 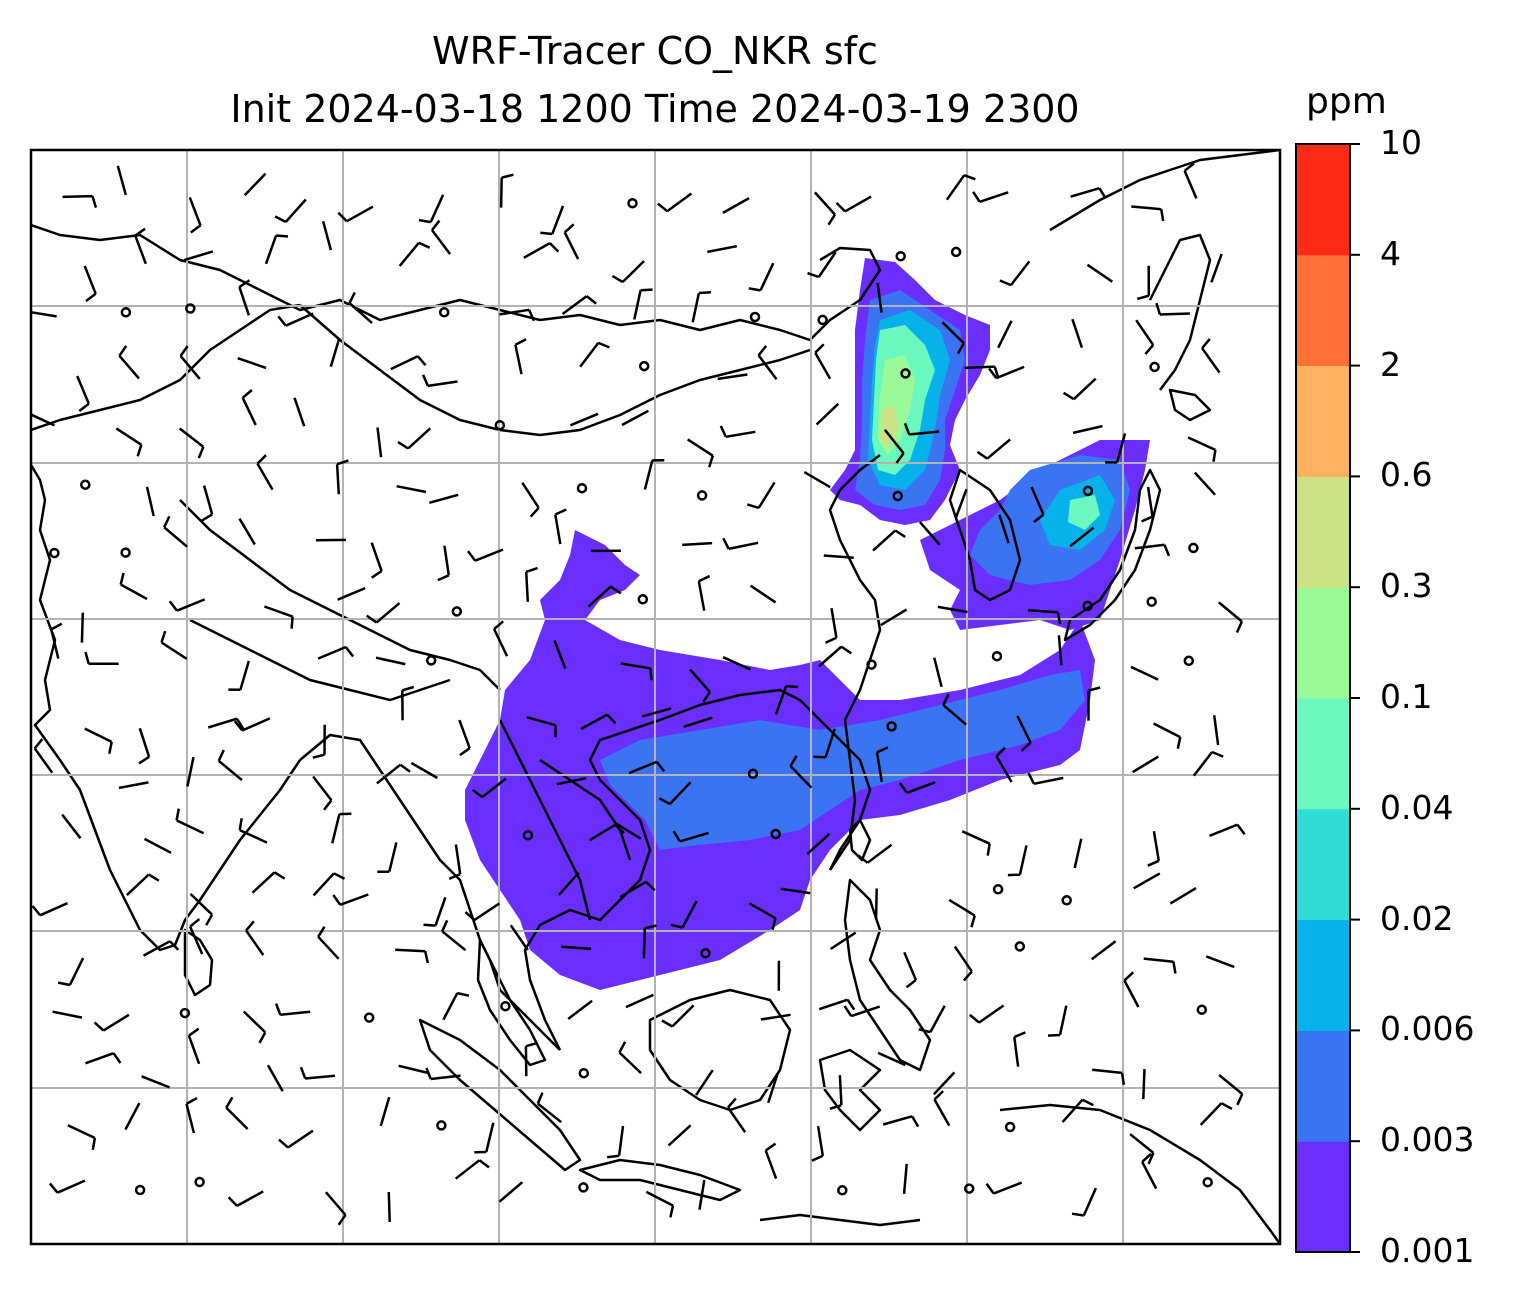 I want to click on colorbar-segment, so click(x=1323, y=754).